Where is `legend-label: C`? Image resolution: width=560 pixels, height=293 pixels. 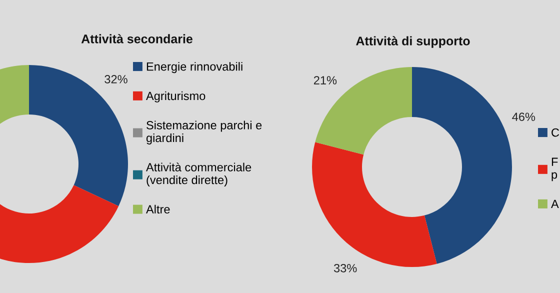
legend-label: C is located at coordinates (556, 132).